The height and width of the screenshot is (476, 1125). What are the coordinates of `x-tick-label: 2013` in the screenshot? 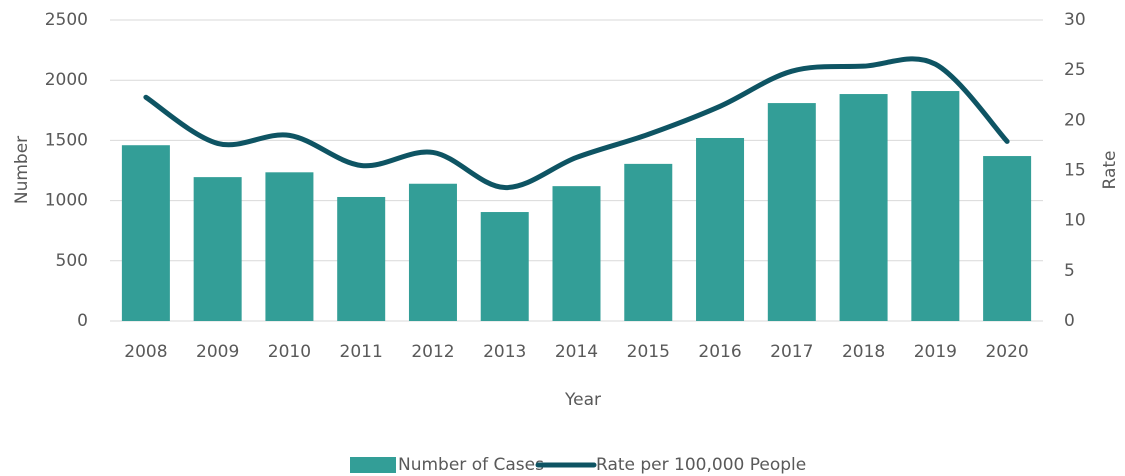 It's located at (504, 352).